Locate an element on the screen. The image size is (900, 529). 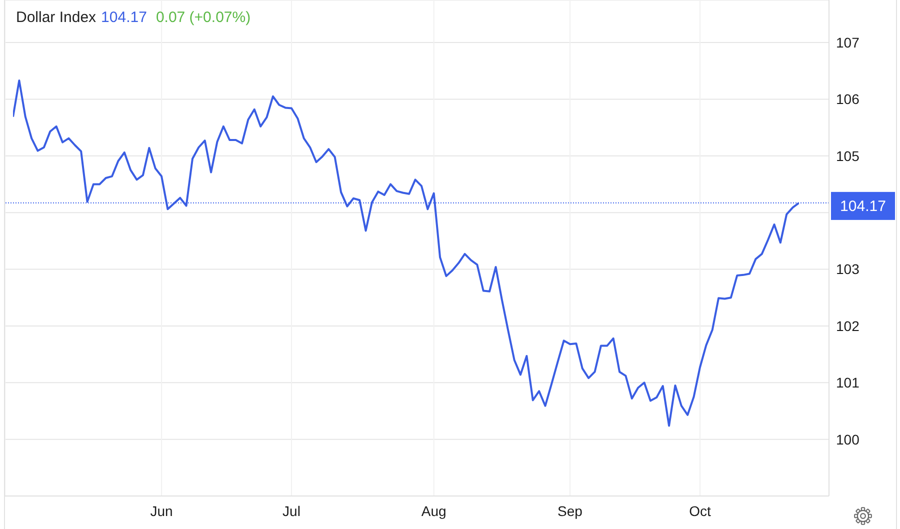
x-tick-label: Aug is located at coordinates (433, 510).